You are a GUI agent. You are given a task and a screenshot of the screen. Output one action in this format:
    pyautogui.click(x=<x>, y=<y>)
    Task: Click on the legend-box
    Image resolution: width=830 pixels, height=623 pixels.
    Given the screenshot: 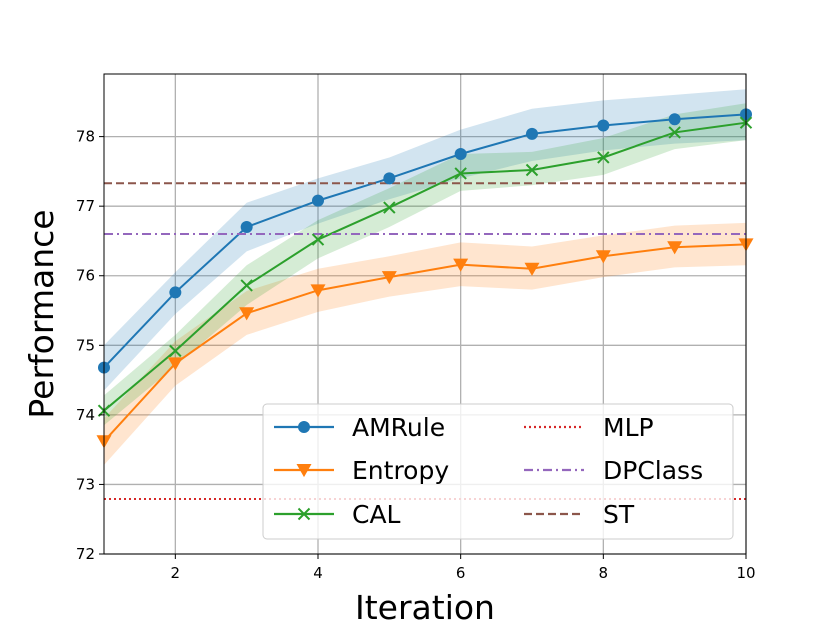 What is the action you would take?
    pyautogui.click(x=498, y=471)
    